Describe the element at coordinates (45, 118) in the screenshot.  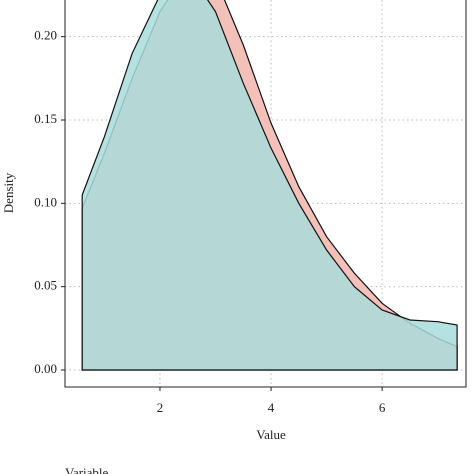
I see `y-tick-label: 0.15` at that location.